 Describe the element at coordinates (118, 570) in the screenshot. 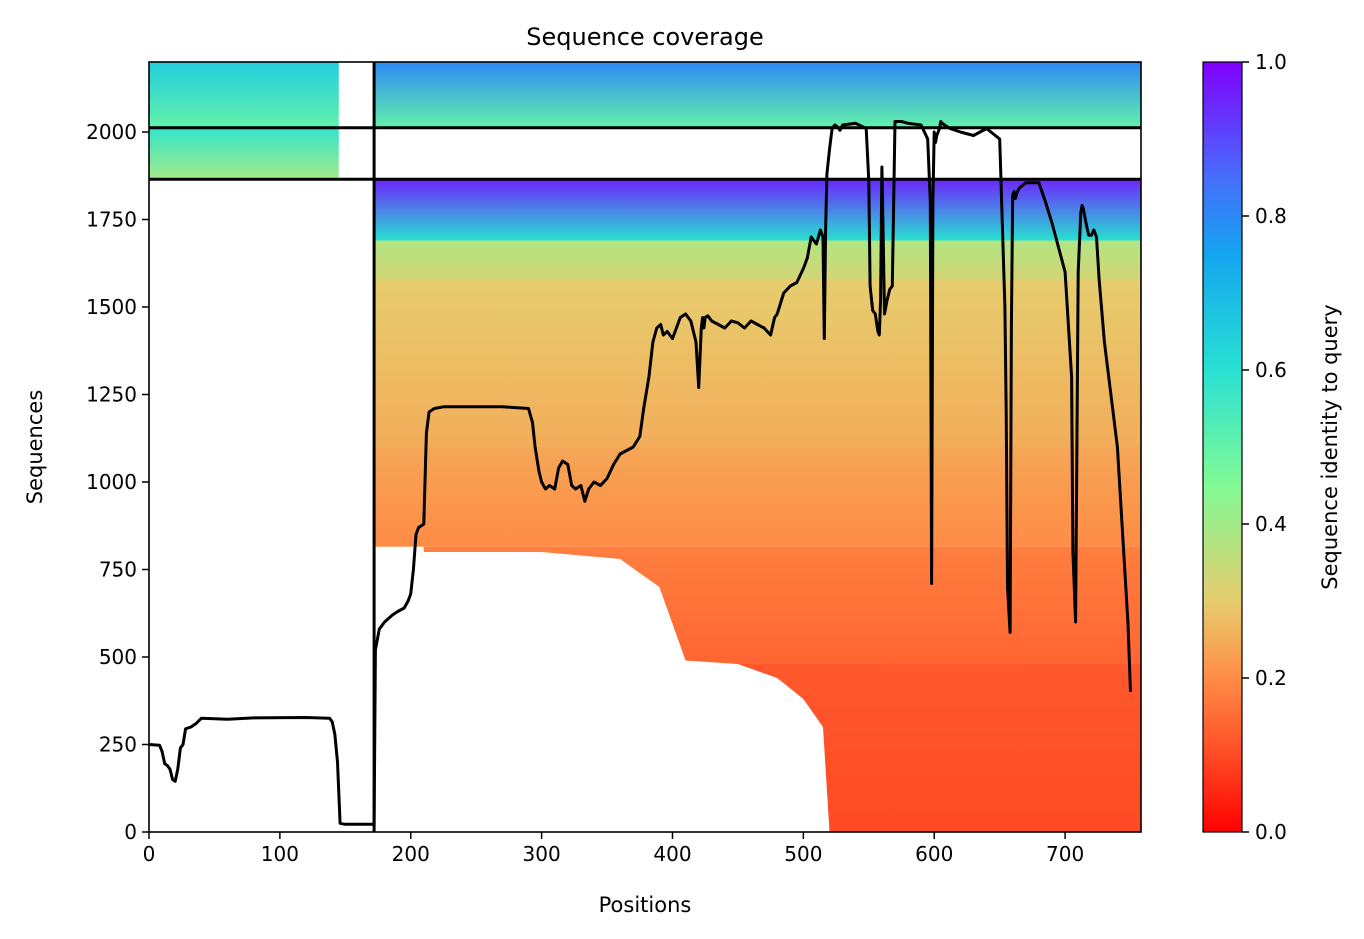

I see `y-tick-label: 750` at that location.